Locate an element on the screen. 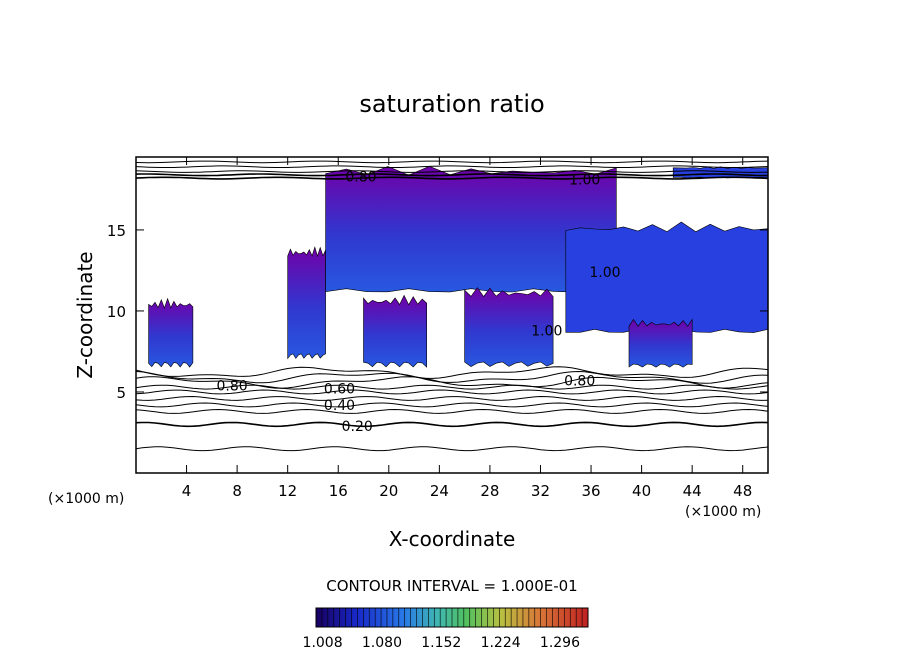 This screenshot has height=654, width=904. y-axis-title: Z-coordinate is located at coordinates (85, 314).